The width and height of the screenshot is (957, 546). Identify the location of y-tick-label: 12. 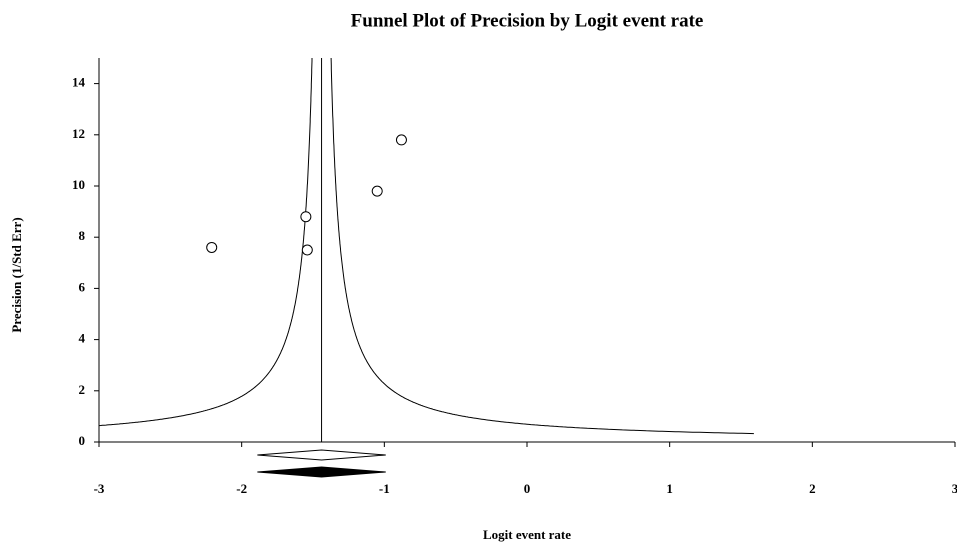
(78, 133).